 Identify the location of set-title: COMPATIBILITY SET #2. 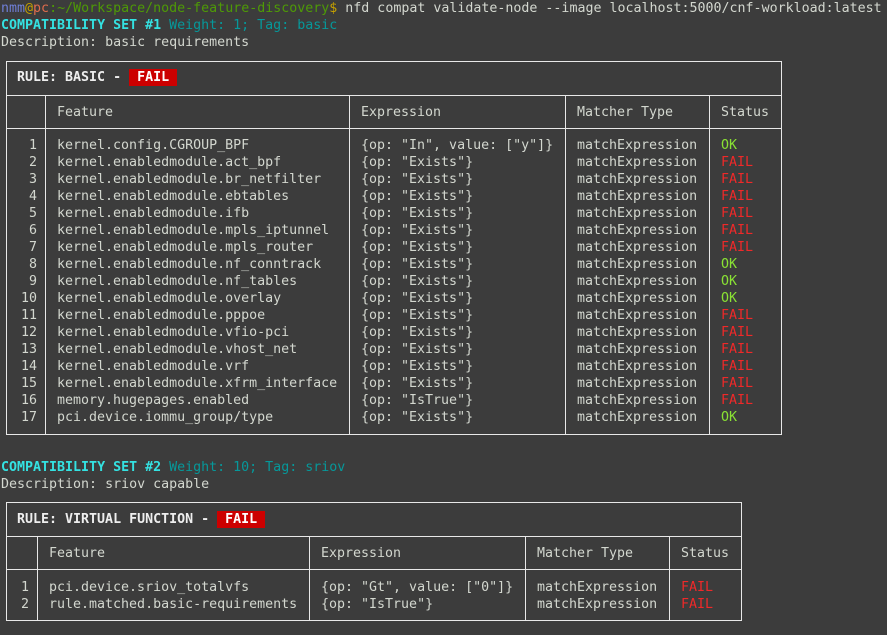
(81, 467).